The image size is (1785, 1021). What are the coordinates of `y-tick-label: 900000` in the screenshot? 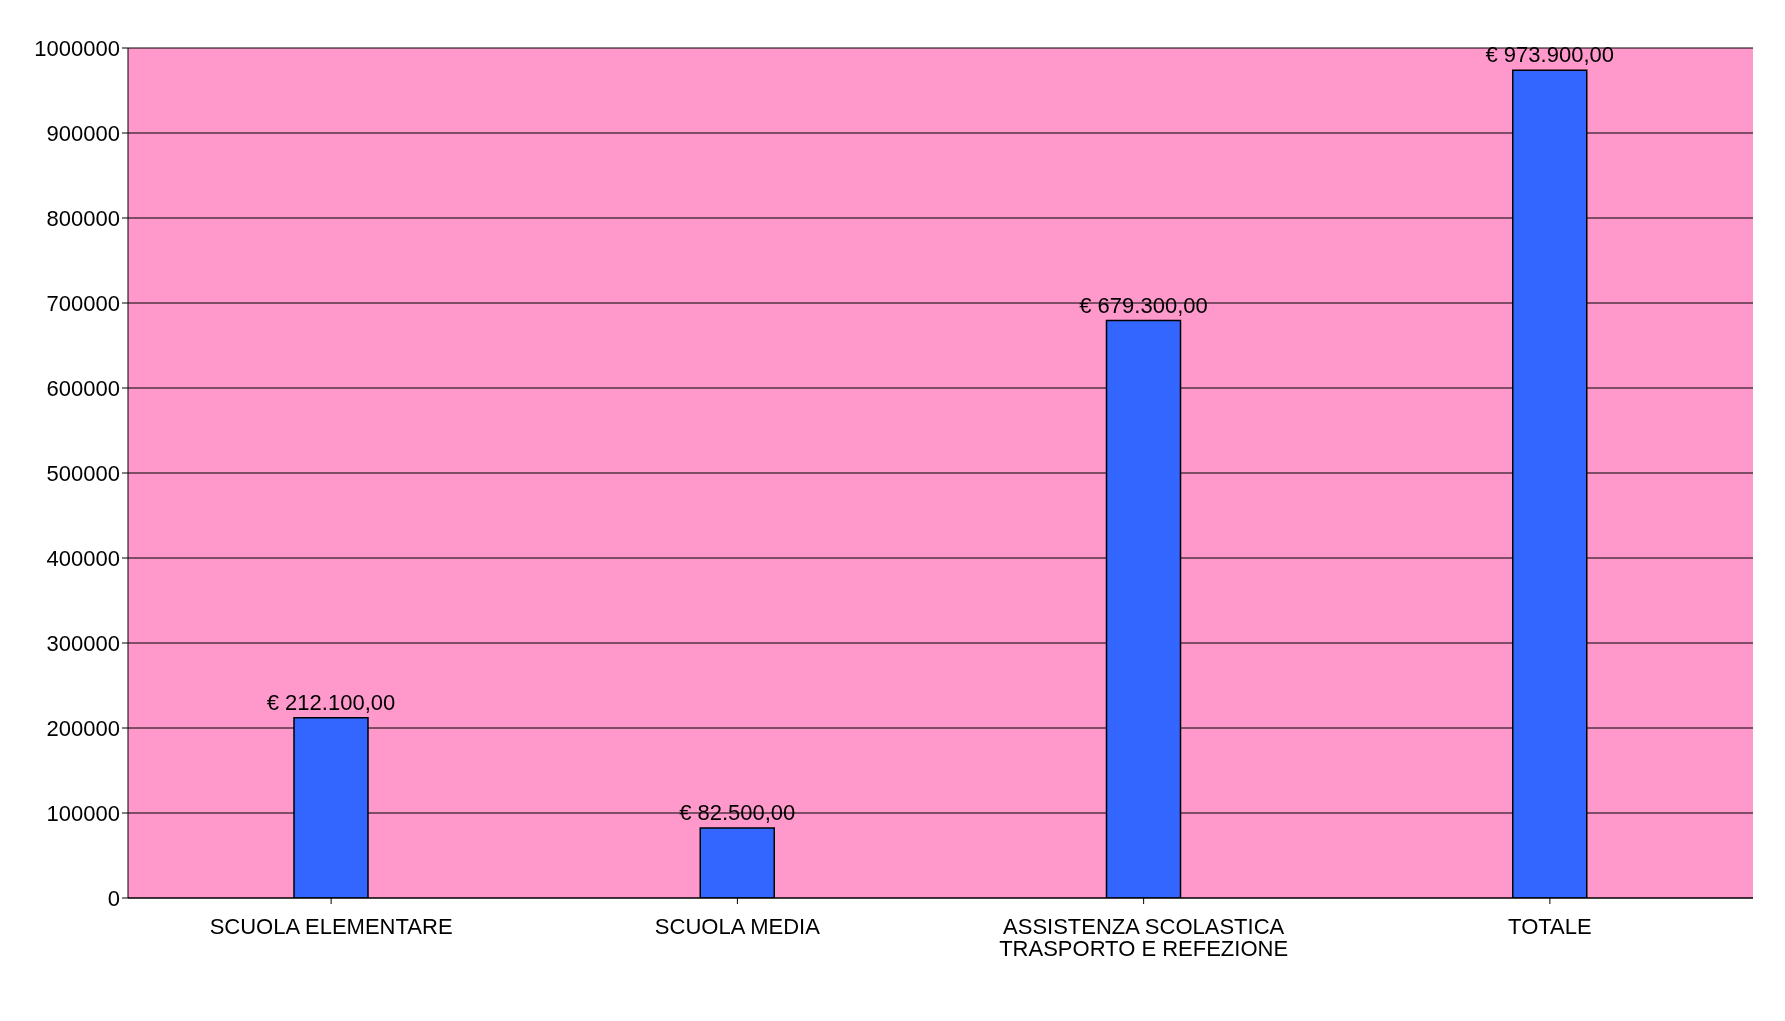 It's located at (83, 133).